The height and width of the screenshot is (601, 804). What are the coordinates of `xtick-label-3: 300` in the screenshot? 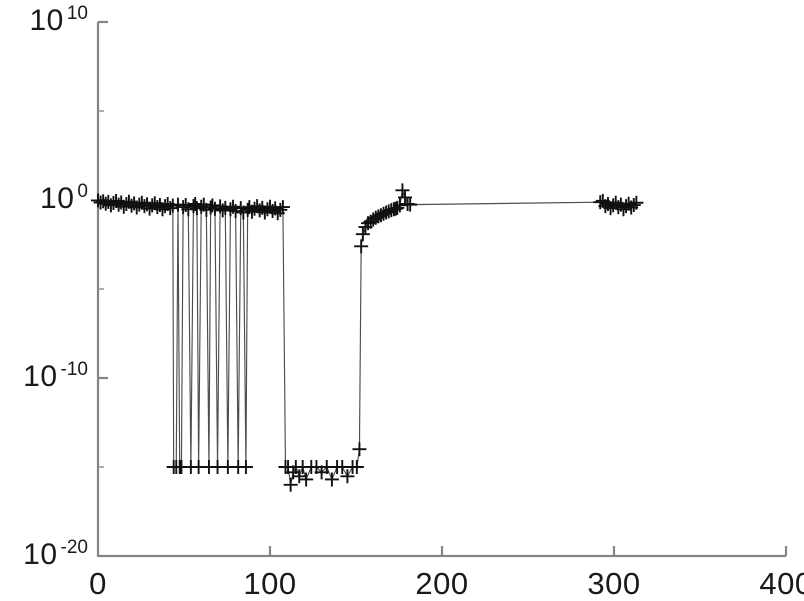 It's located at (614, 583).